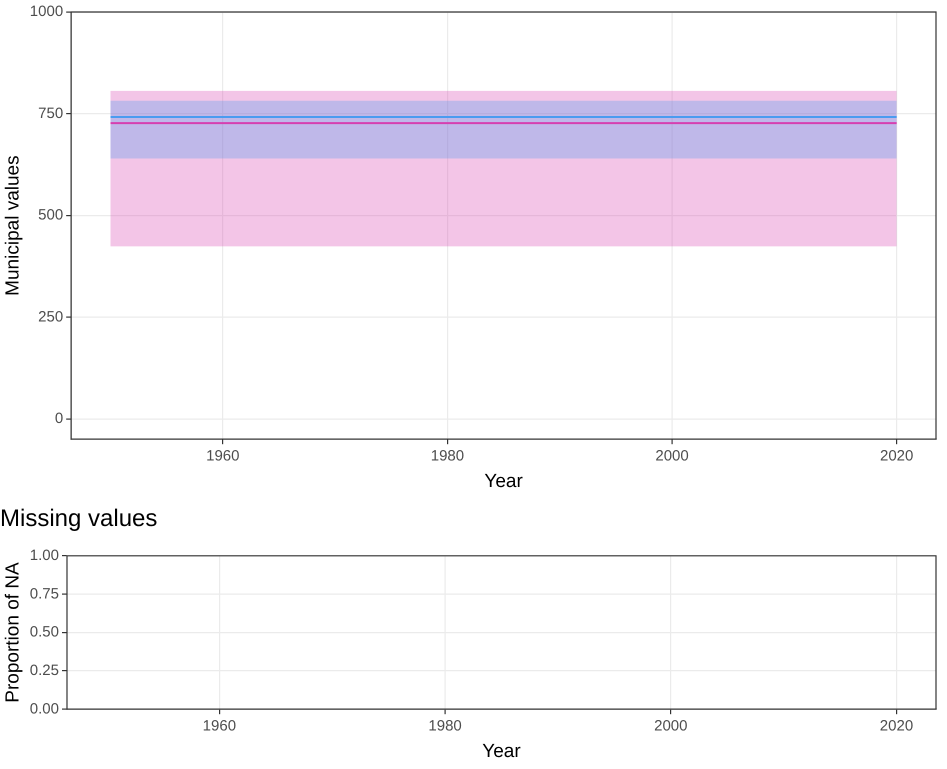 This screenshot has height=769, width=947. What do you see at coordinates (51, 215) in the screenshot?
I see `y-tick-label: 500` at bounding box center [51, 215].